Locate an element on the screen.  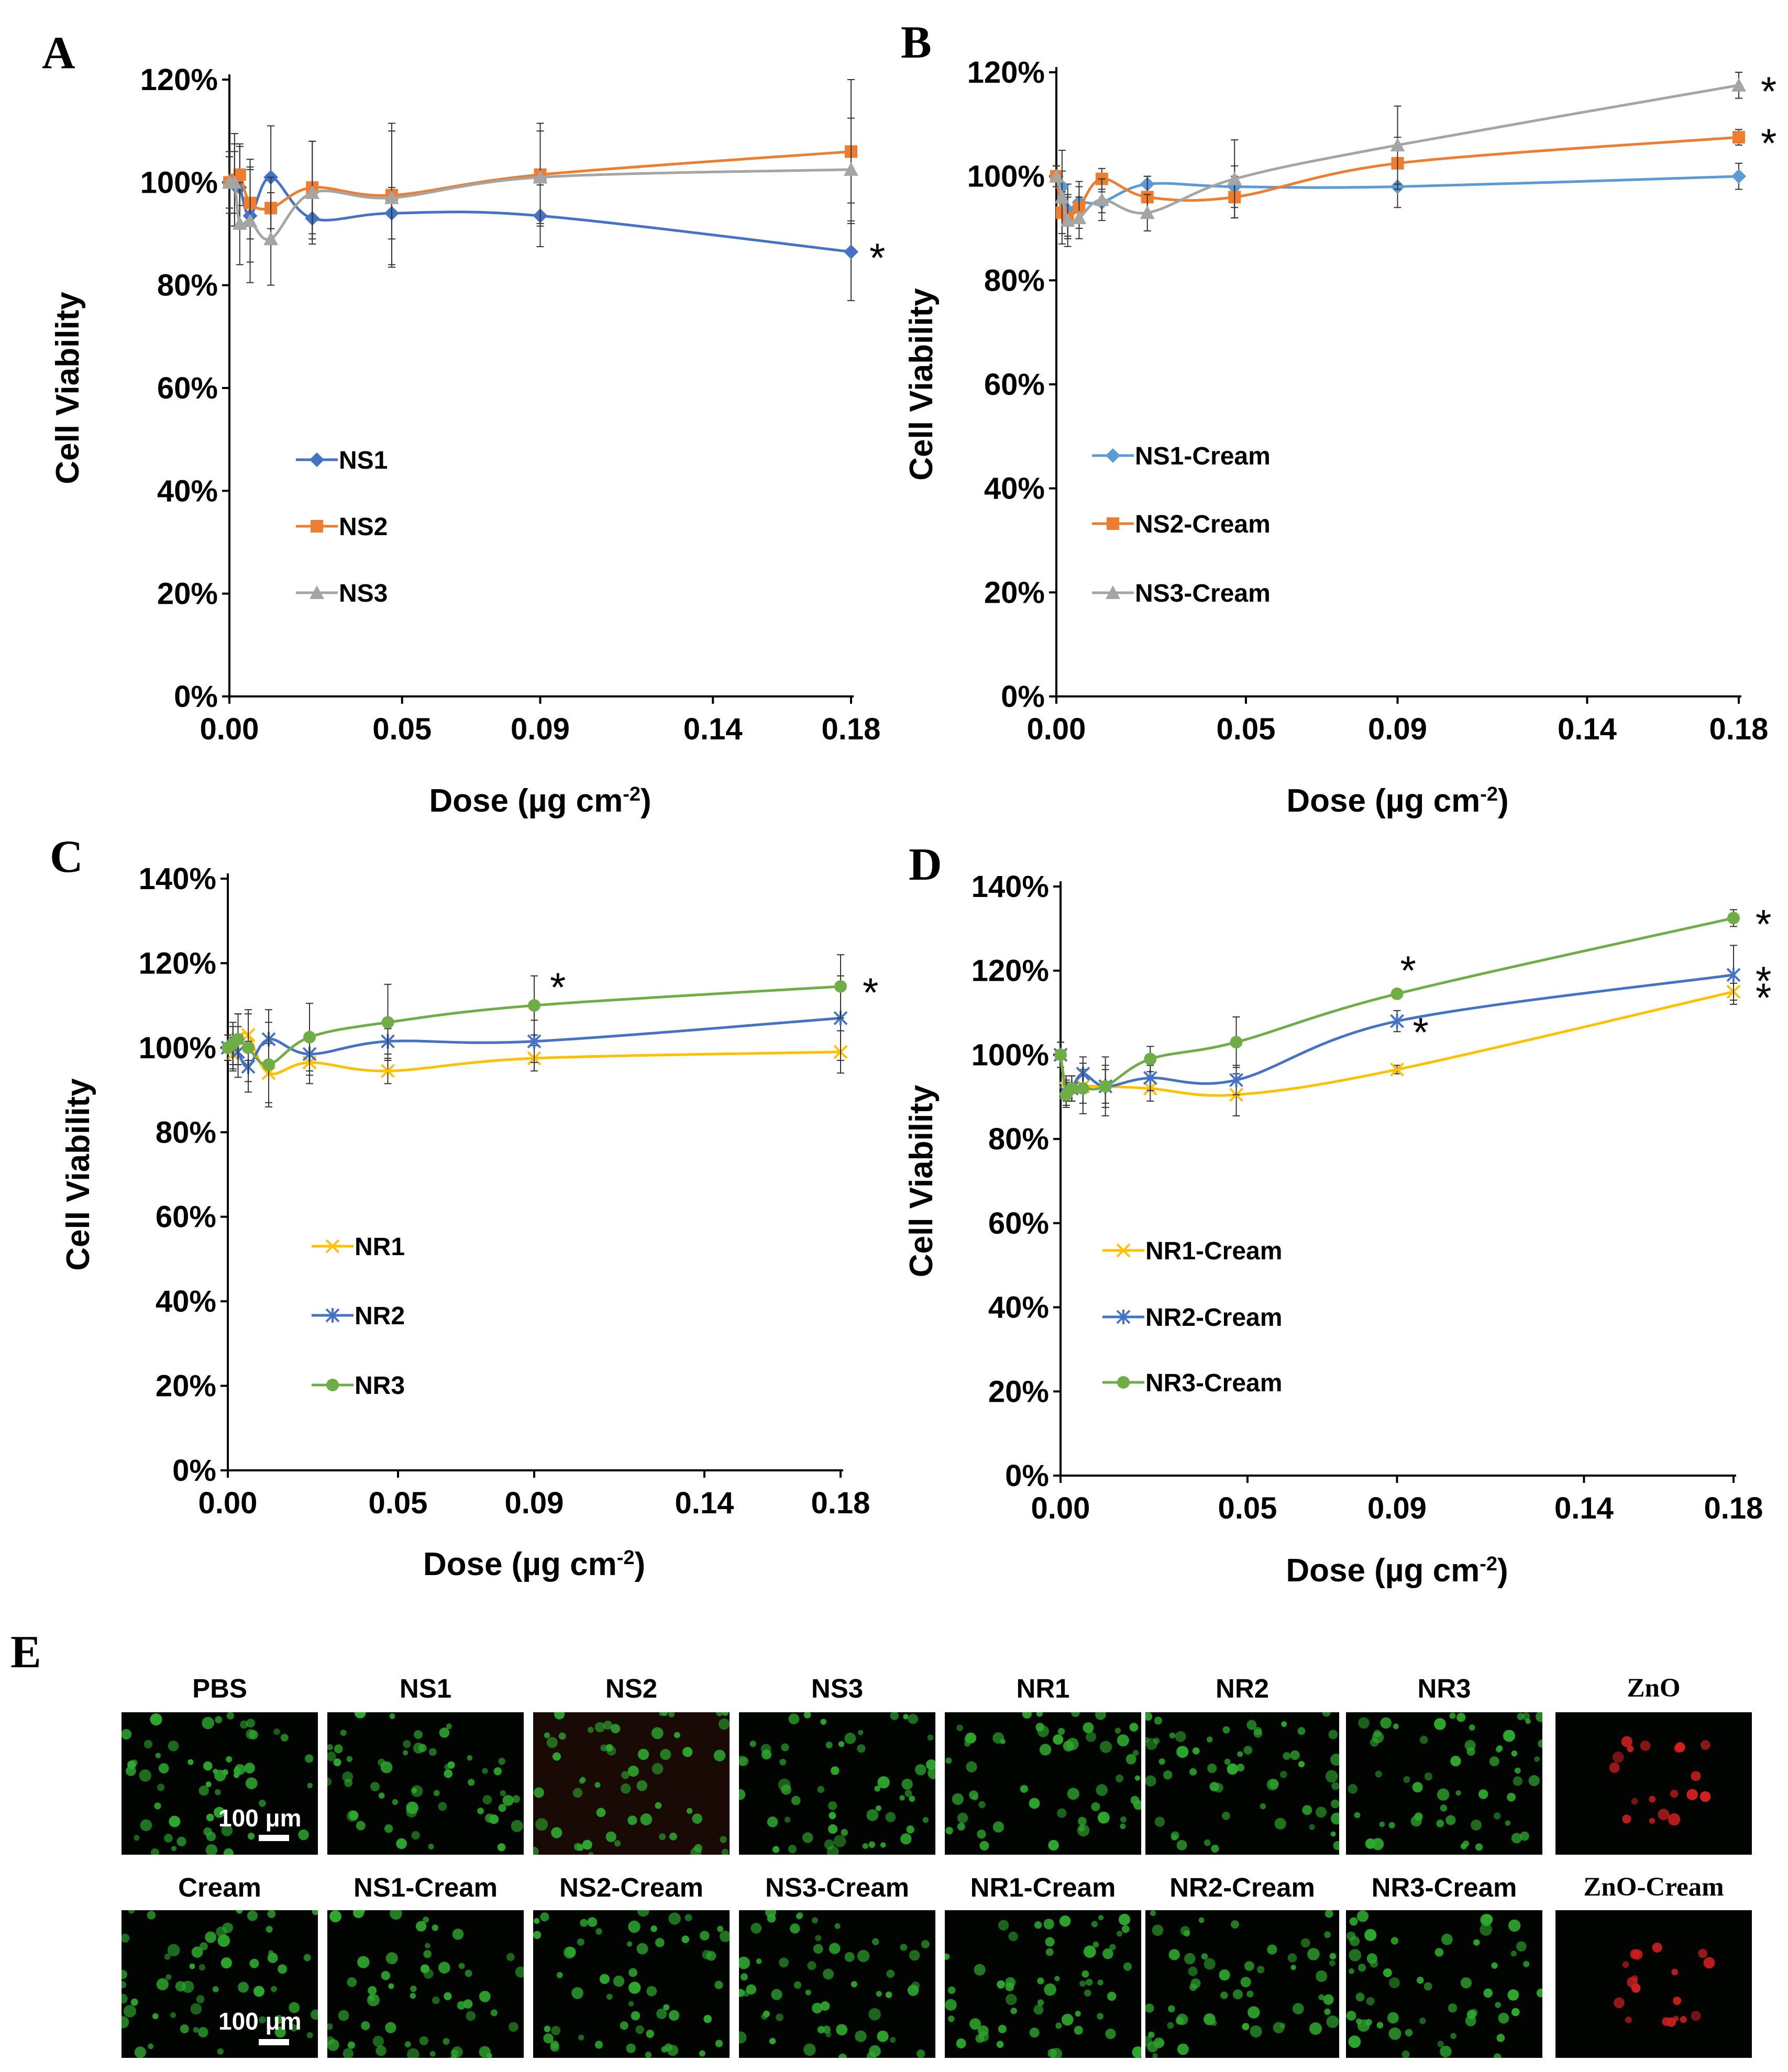
legend-label: NR2 is located at coordinates (380, 1316).